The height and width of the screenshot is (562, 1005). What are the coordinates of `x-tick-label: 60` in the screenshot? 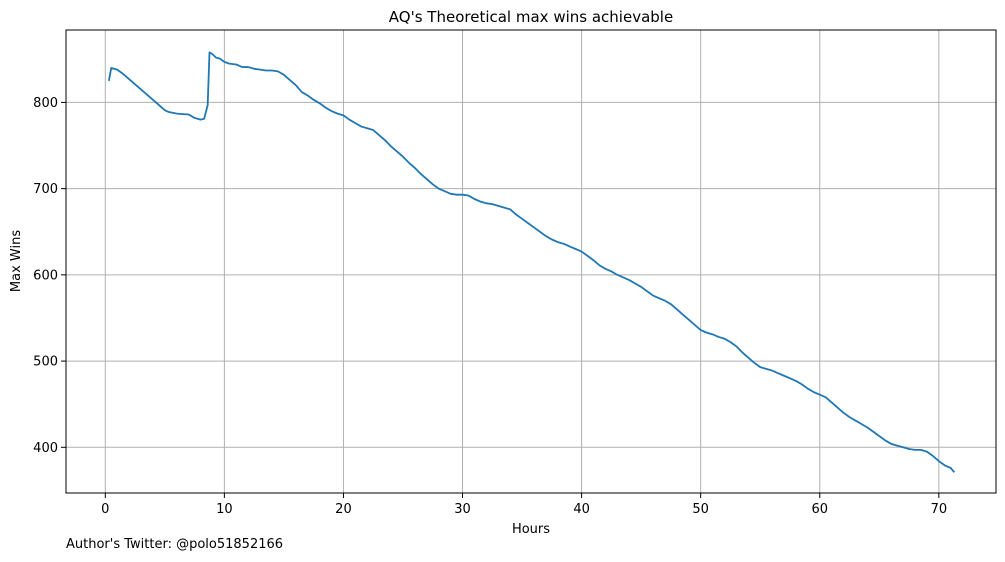 It's located at (819, 509).